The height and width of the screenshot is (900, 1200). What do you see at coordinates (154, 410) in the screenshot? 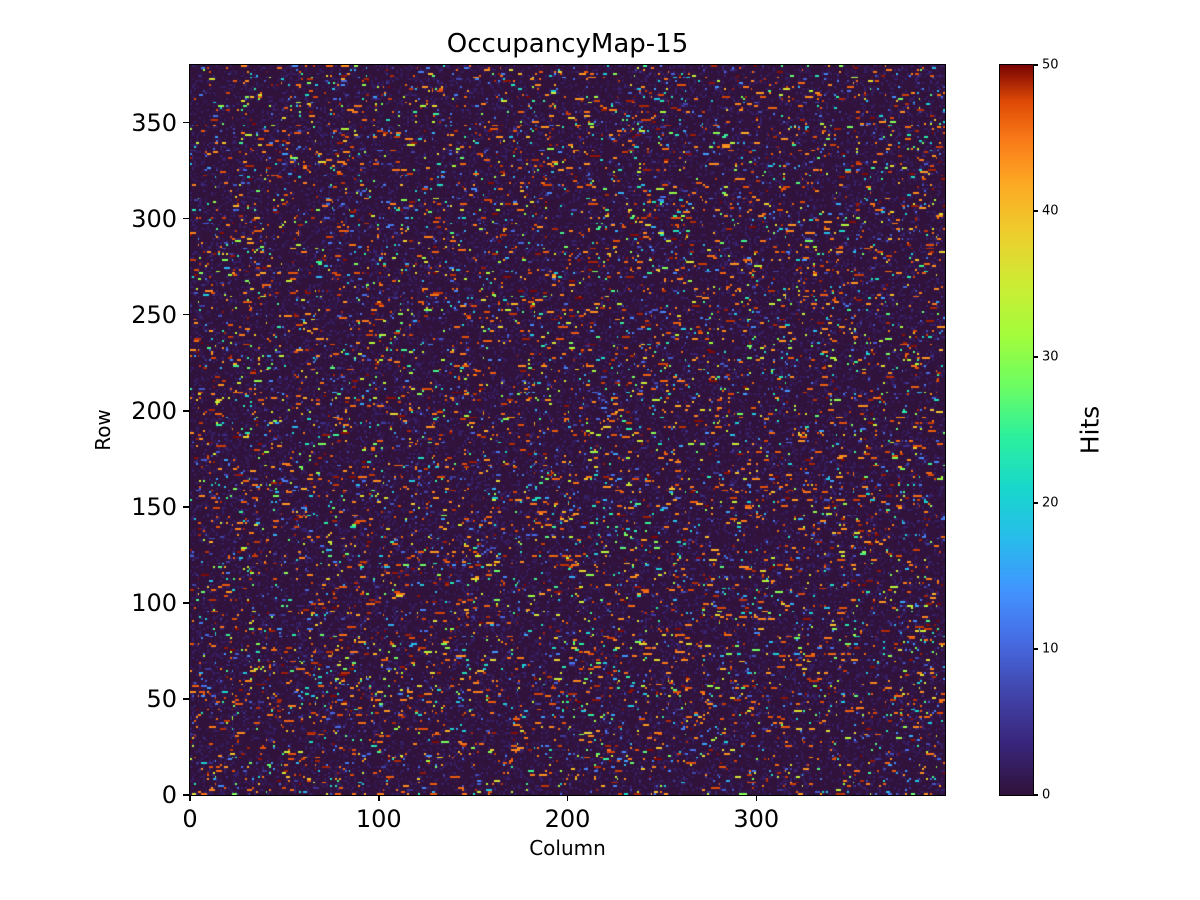
I see `y-tick-label: 200` at bounding box center [154, 410].